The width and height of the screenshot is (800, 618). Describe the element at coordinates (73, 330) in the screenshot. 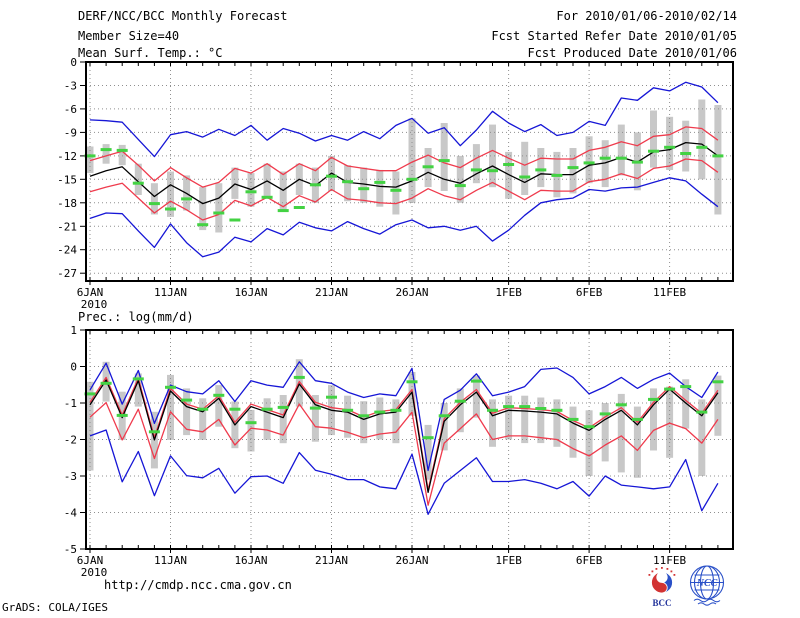

I see `precip-ytick-label: 1` at that location.